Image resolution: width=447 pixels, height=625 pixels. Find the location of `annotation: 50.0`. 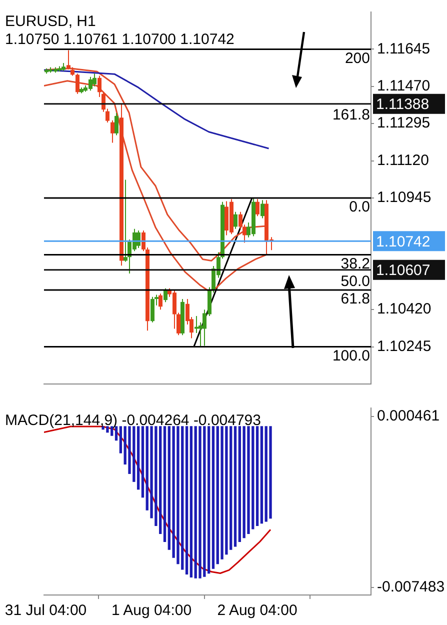

annotation: 50.0 is located at coordinates (355, 281).